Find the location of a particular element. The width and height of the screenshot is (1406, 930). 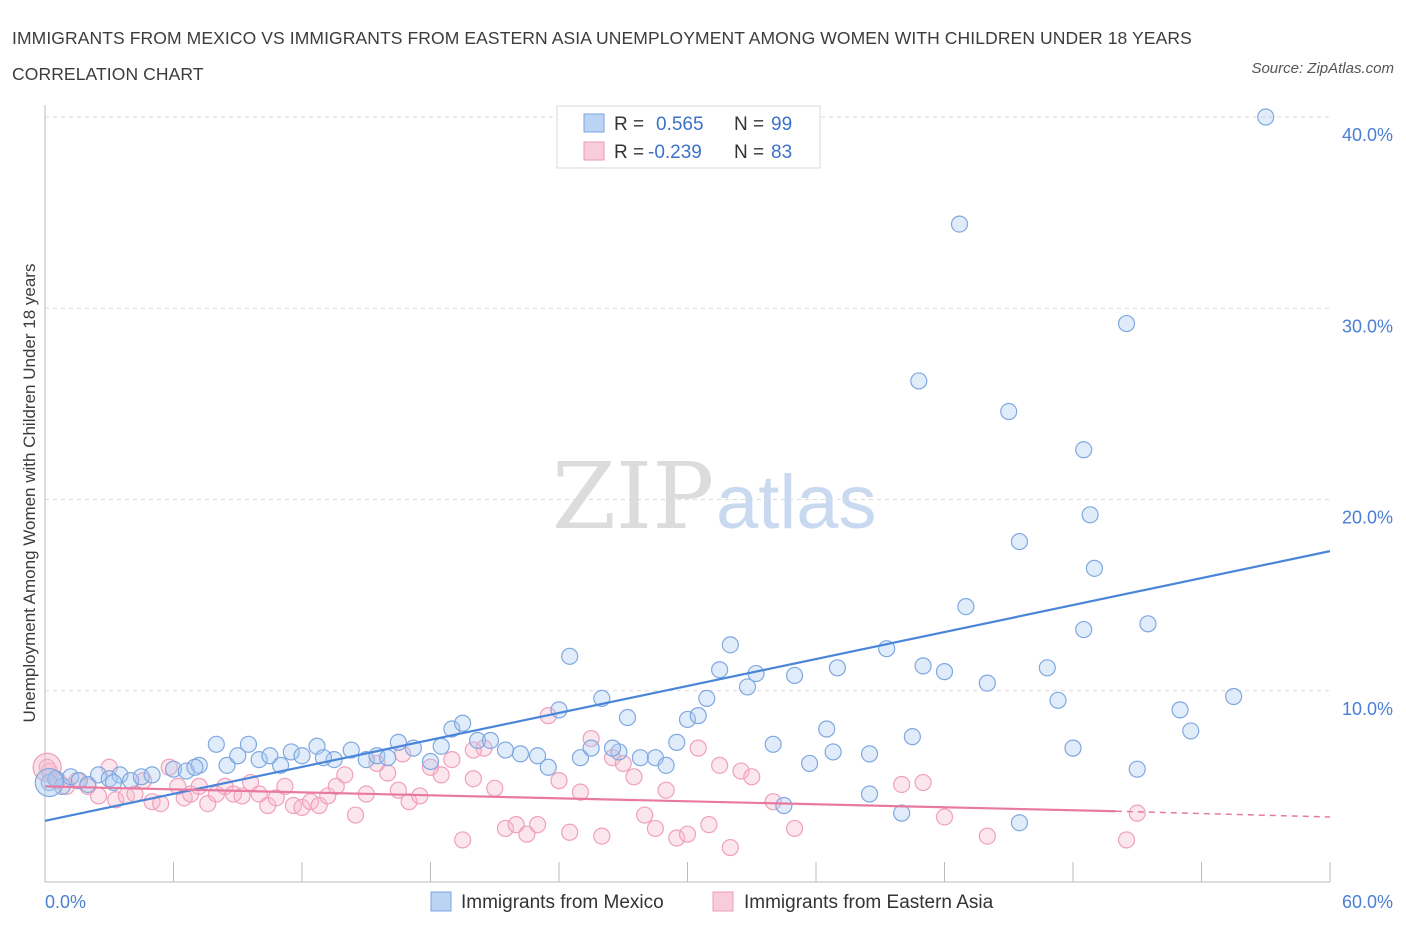

y-tick-label: 10.0% is located at coordinates (1367, 709).